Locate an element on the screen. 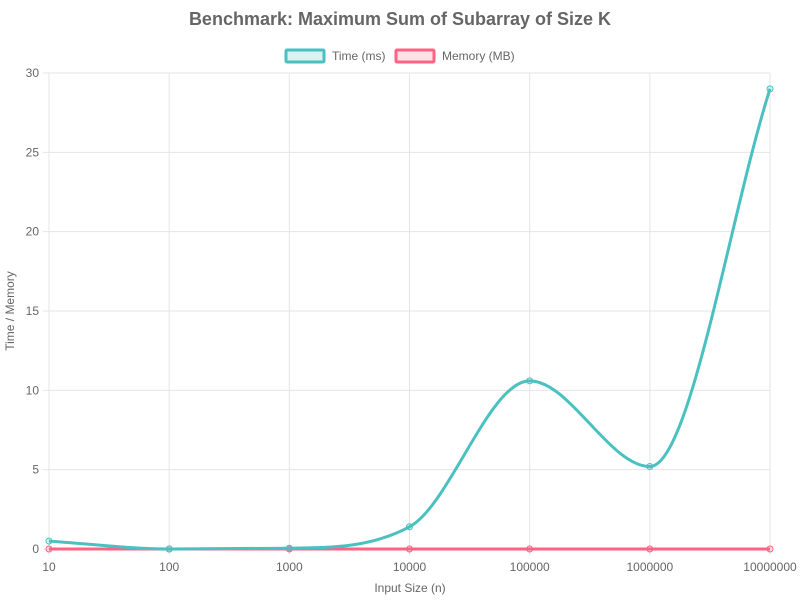 The image size is (800, 600). y-axis-ticks: 0 5 10 15 20 25 30 is located at coordinates (33, 311).